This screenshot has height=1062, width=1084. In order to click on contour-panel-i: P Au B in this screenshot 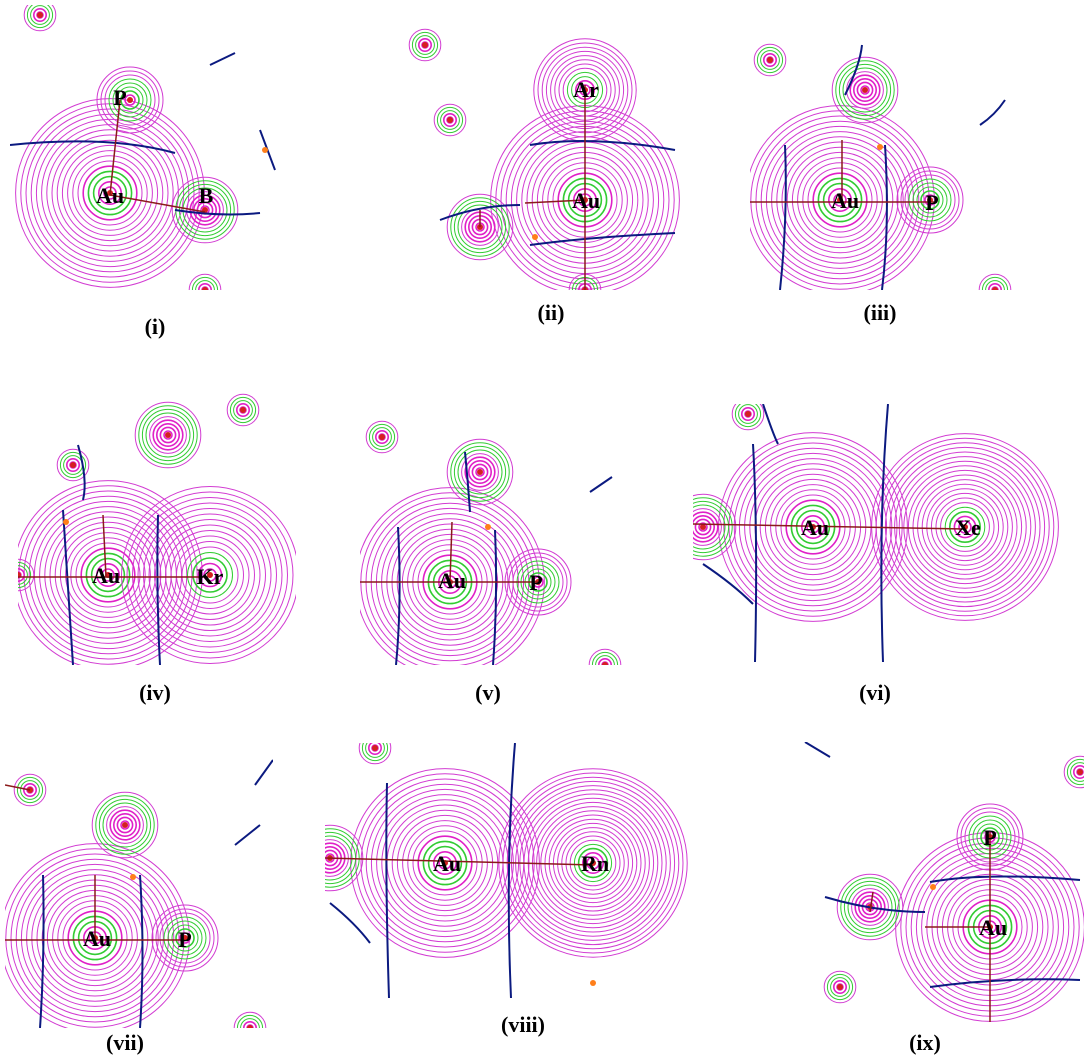, I will do `click(155, 147)`.